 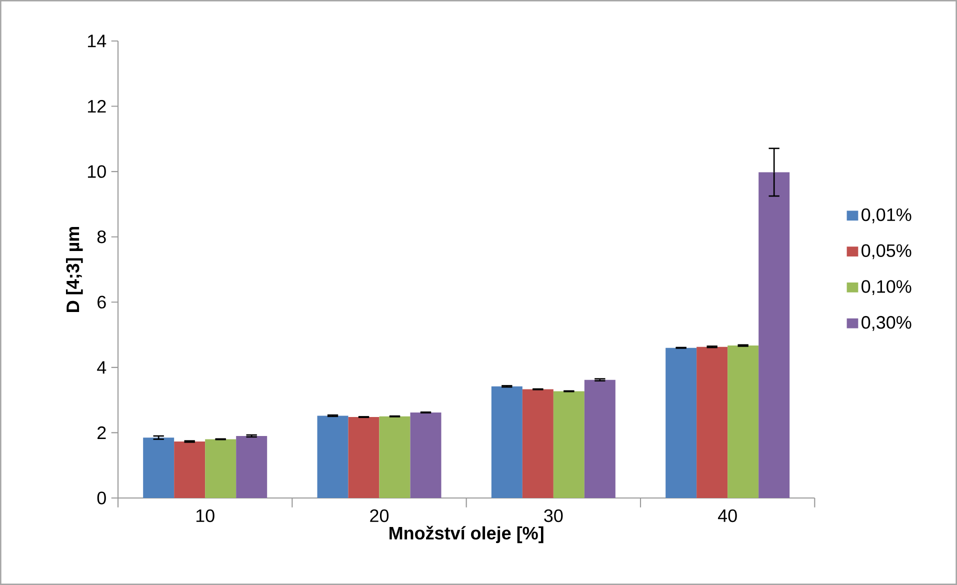 What do you see at coordinates (887, 216) in the screenshot?
I see `legend-label: 0,01%` at bounding box center [887, 216].